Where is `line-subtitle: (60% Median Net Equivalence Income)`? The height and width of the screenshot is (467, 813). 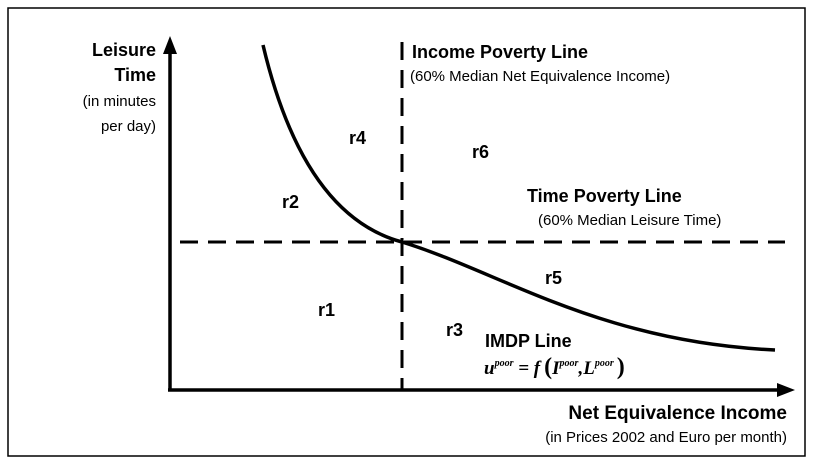 line-subtitle: (60% Median Net Equivalence Income) is located at coordinates (540, 76).